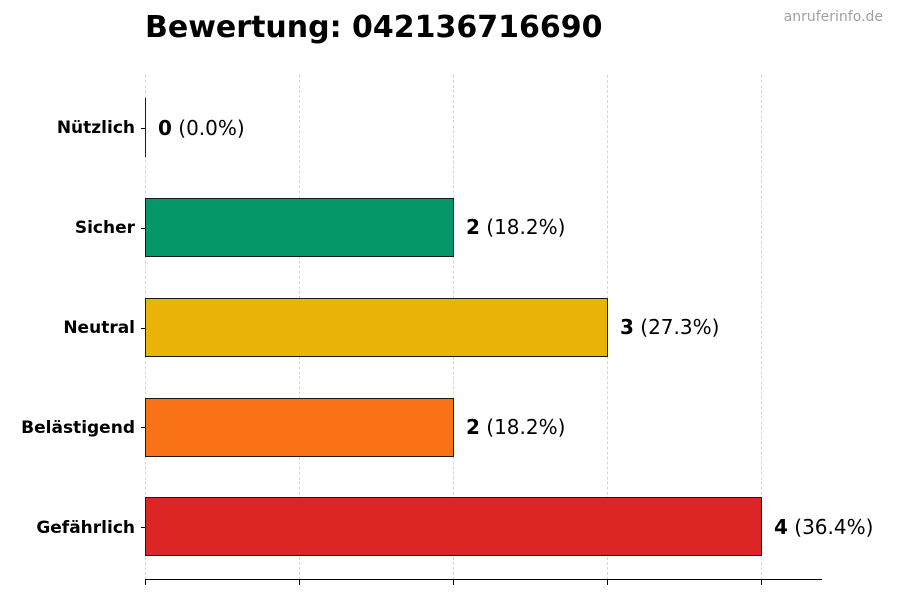 This screenshot has height=600, width=900. Describe the element at coordinates (761, 327) in the screenshot. I see `gridline` at that location.